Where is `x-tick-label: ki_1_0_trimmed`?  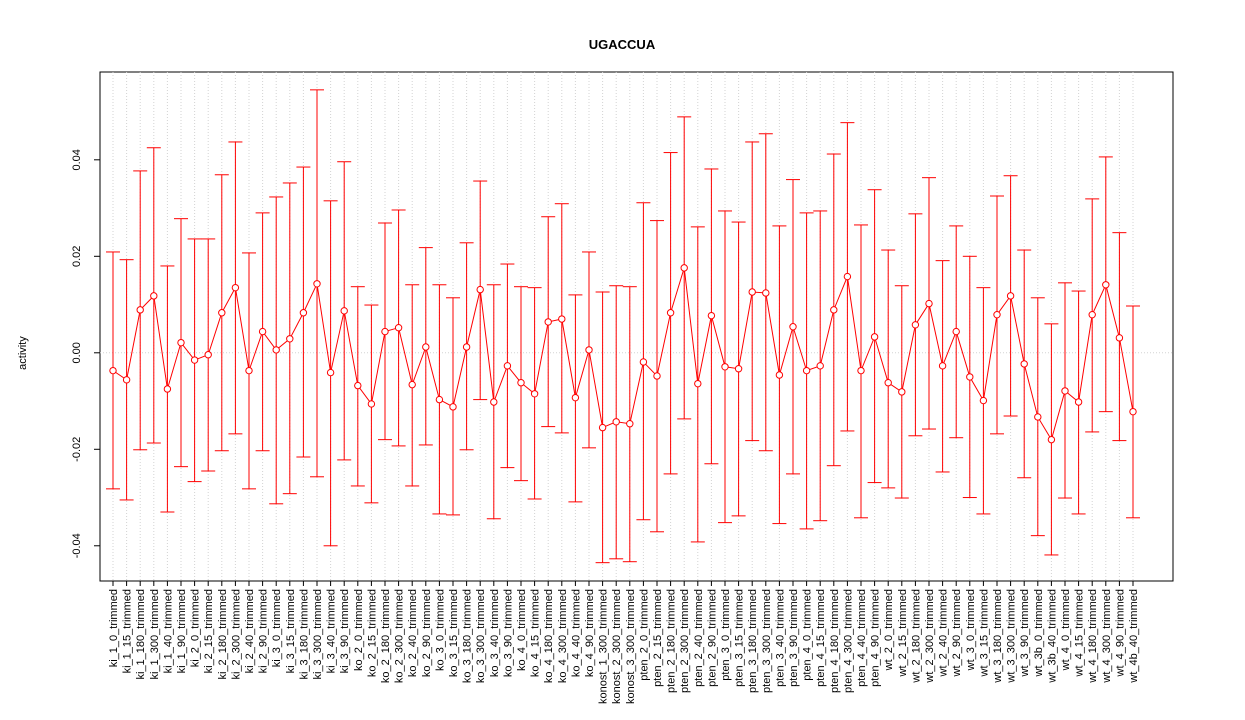
x-tick-label: ki_1_0_trimmed is located at coordinates (114, 628).